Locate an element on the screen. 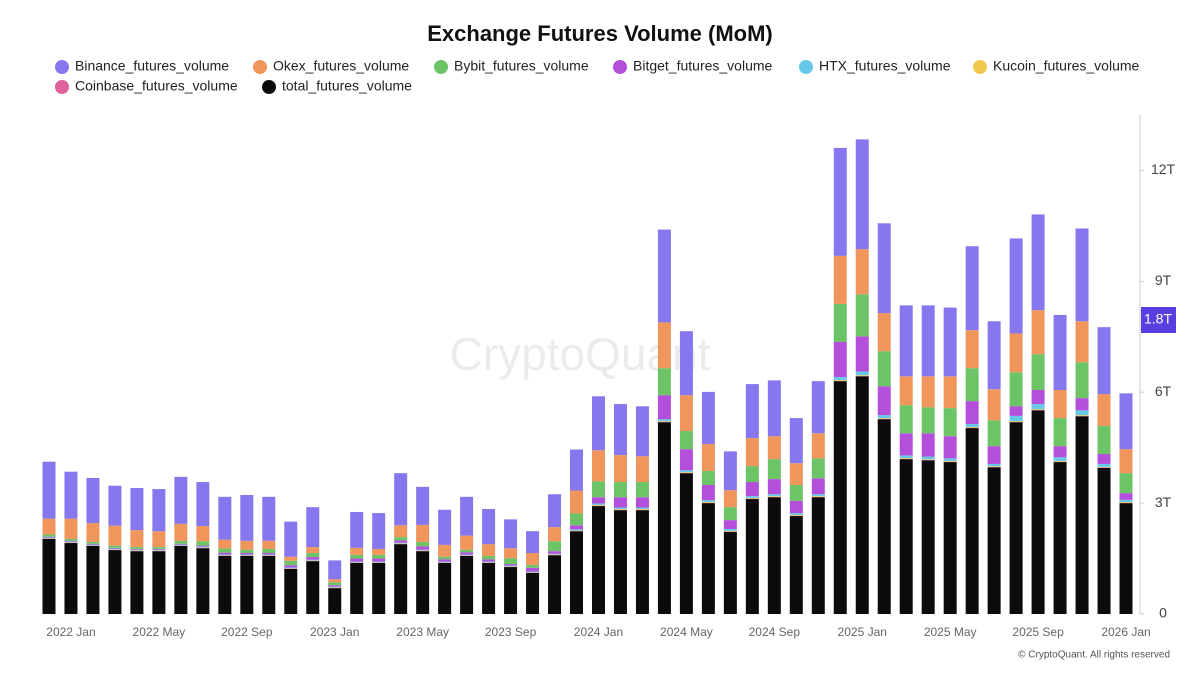 The image size is (1200, 680). legend-label: Kucoin_futures_volume is located at coordinates (1066, 66).